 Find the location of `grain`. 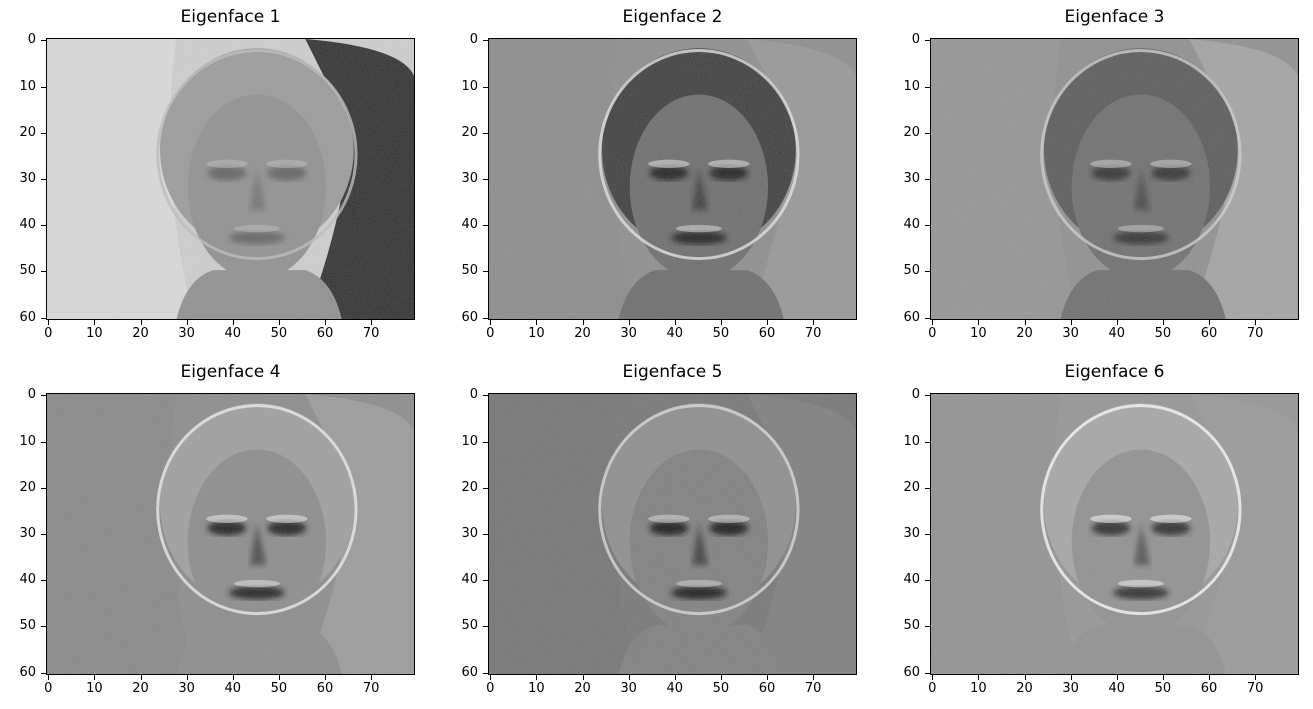

grain is located at coordinates (230, 179).